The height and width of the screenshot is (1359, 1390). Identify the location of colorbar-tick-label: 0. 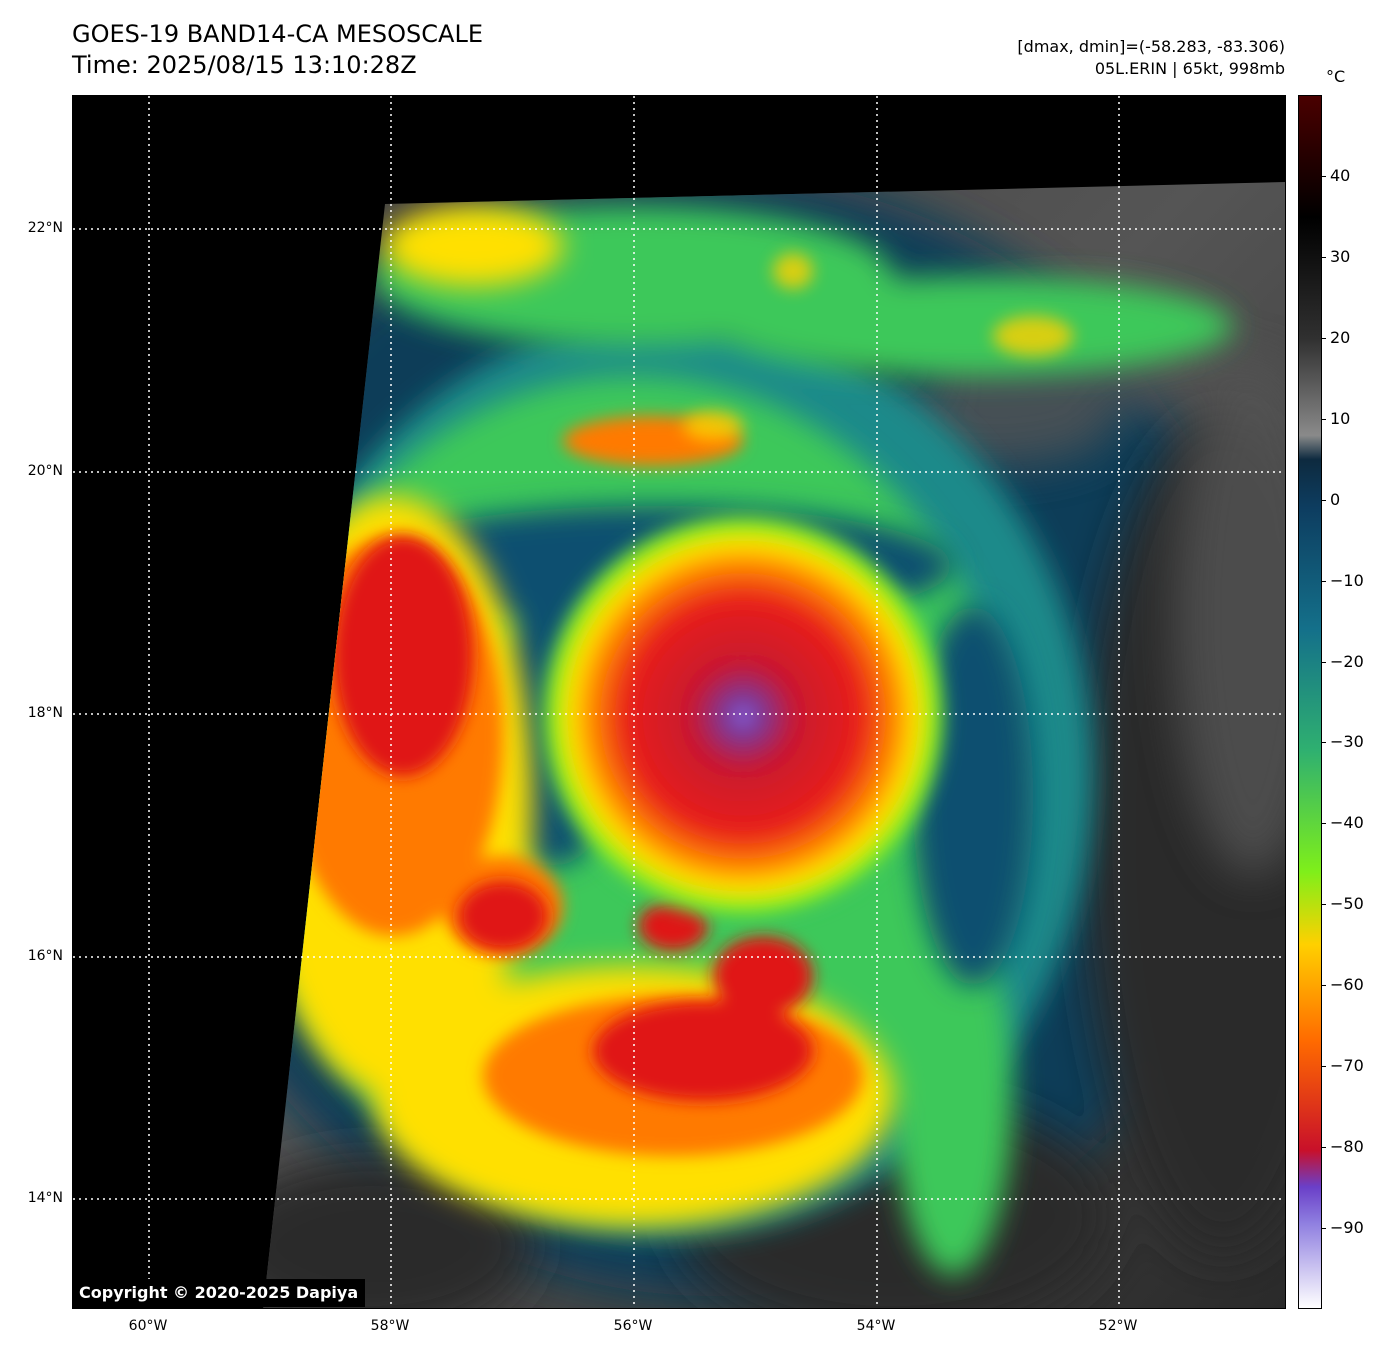
(1335, 499).